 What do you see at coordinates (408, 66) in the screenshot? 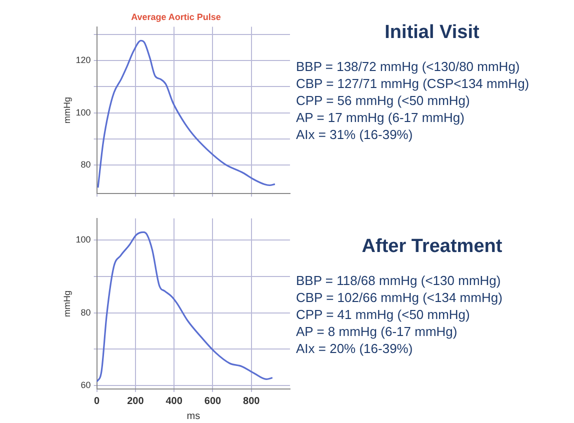
I see `text: BBP = 138/72 mmHg (<130/80 mmHg)` at bounding box center [408, 66].